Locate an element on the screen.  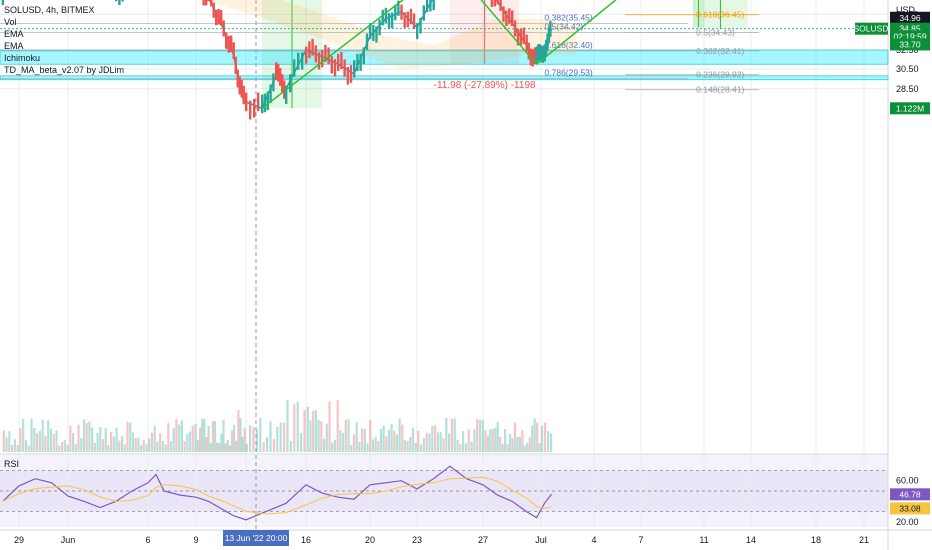
legend-vol: Vol is located at coordinates (10, 22).